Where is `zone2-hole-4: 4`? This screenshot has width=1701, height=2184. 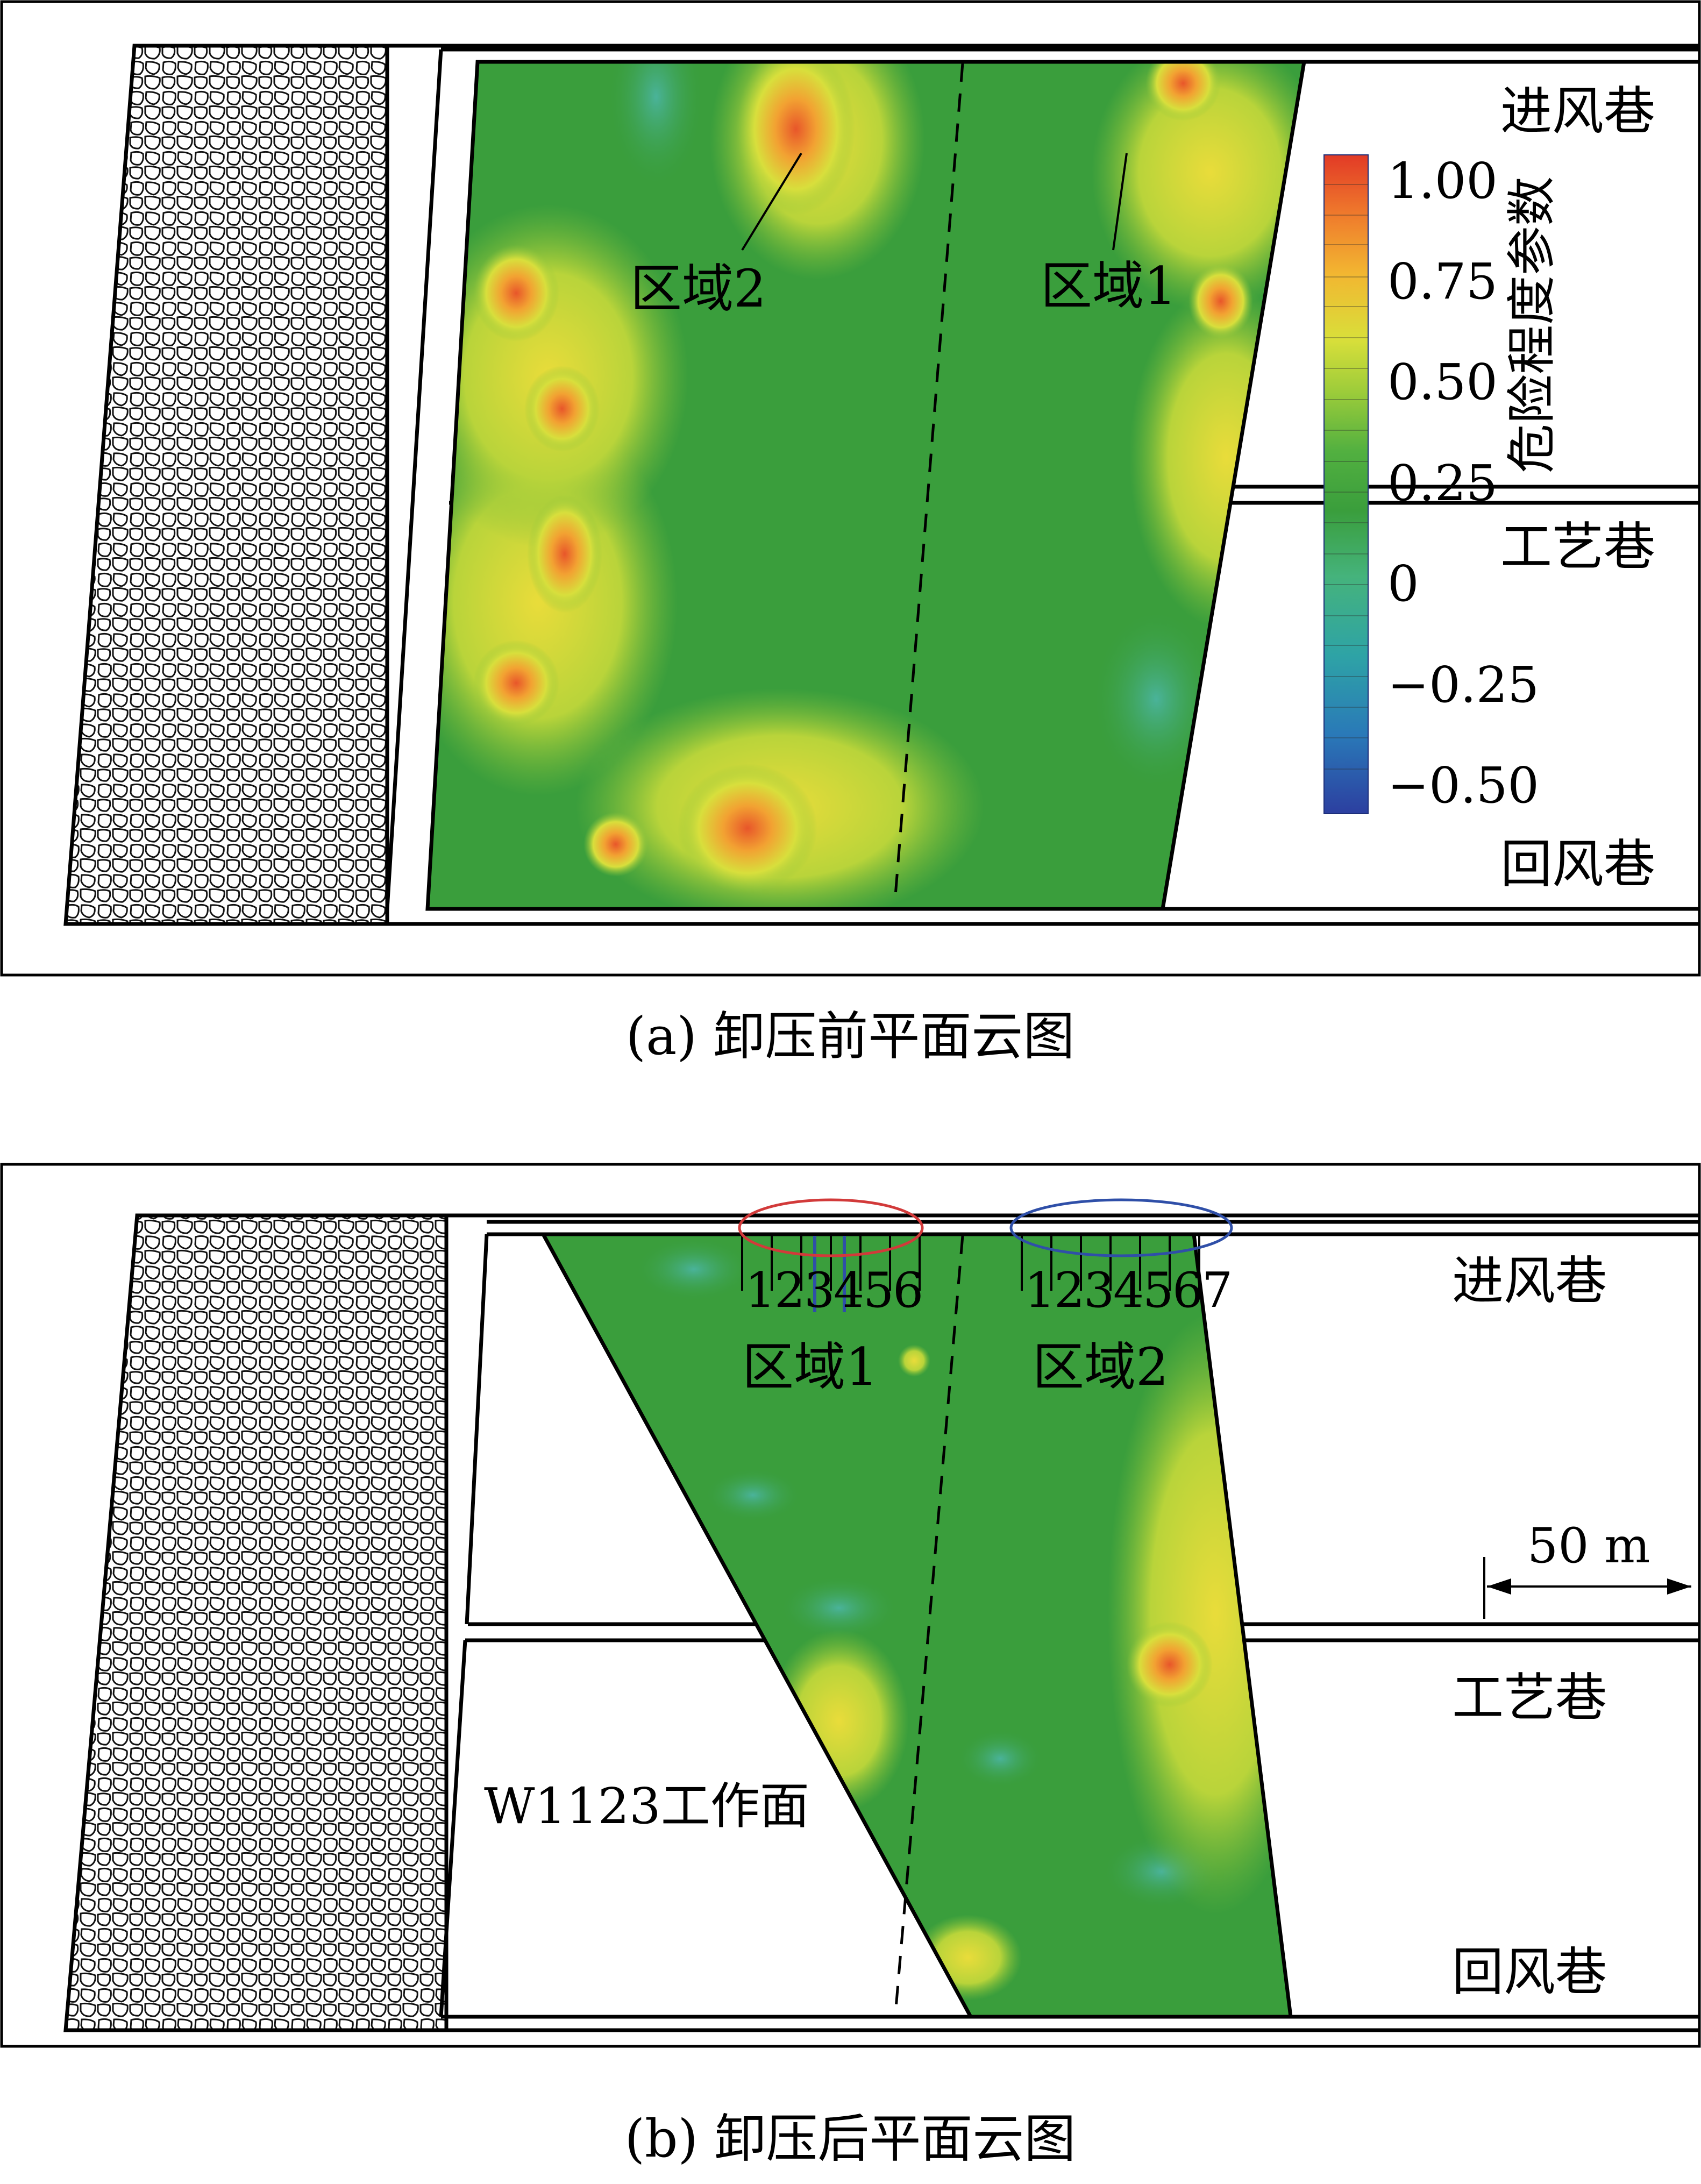 zone2-hole-4: 4 is located at coordinates (1128, 1290).